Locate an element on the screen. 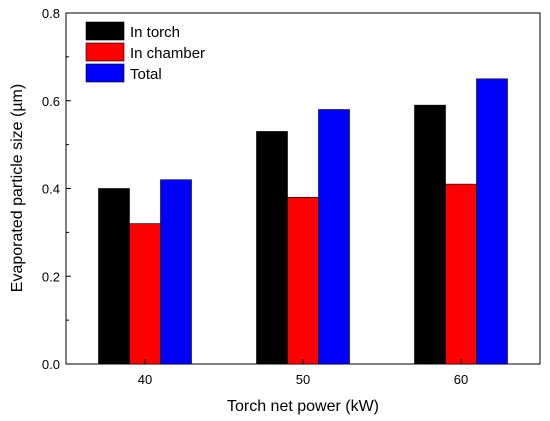 The height and width of the screenshot is (421, 550). legend-label: In chamber is located at coordinates (167, 53).